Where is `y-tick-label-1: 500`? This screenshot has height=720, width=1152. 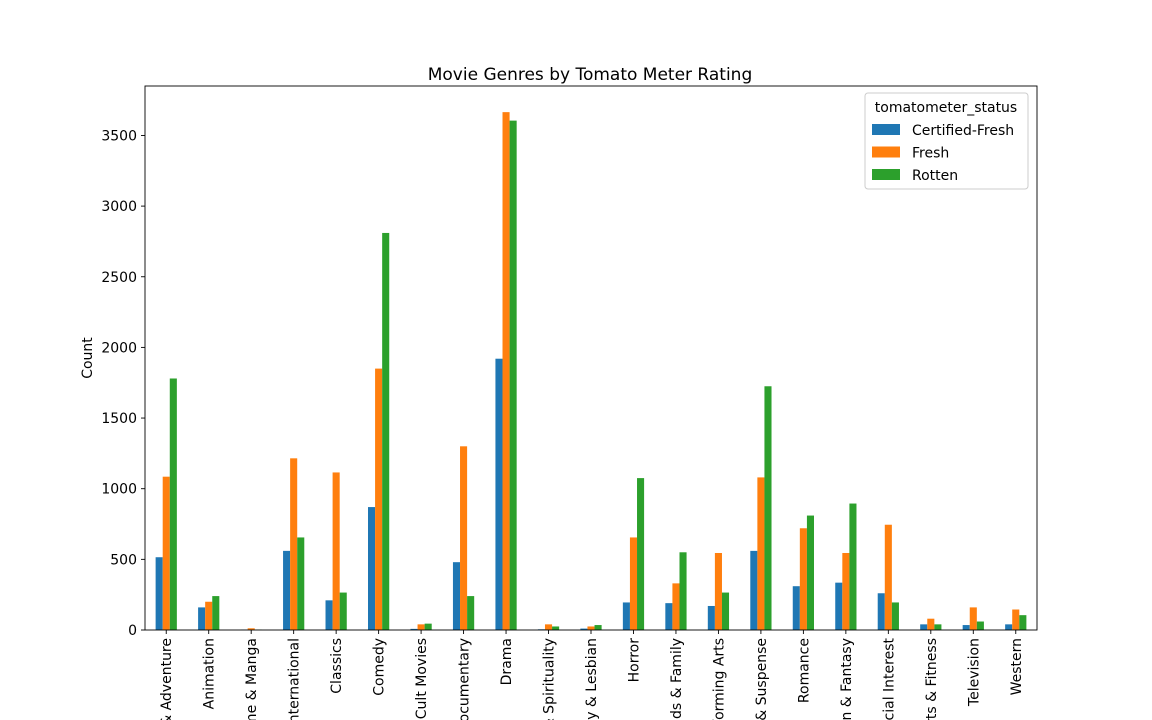
y-tick-label-1: 500 is located at coordinates (123, 560).